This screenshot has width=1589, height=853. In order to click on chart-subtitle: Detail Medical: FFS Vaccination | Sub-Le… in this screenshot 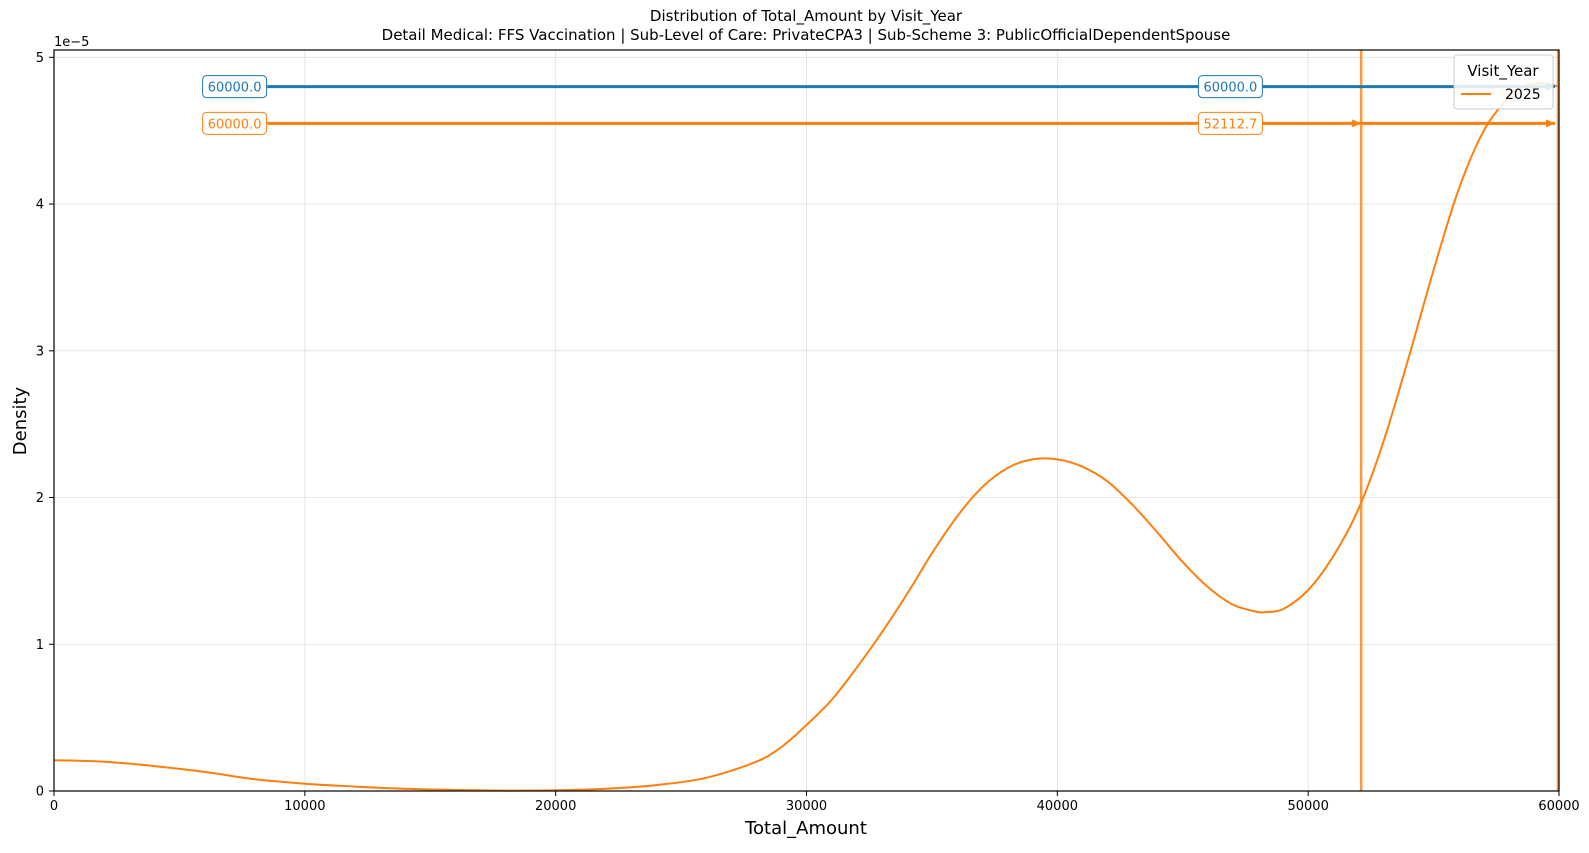, I will do `click(806, 35)`.